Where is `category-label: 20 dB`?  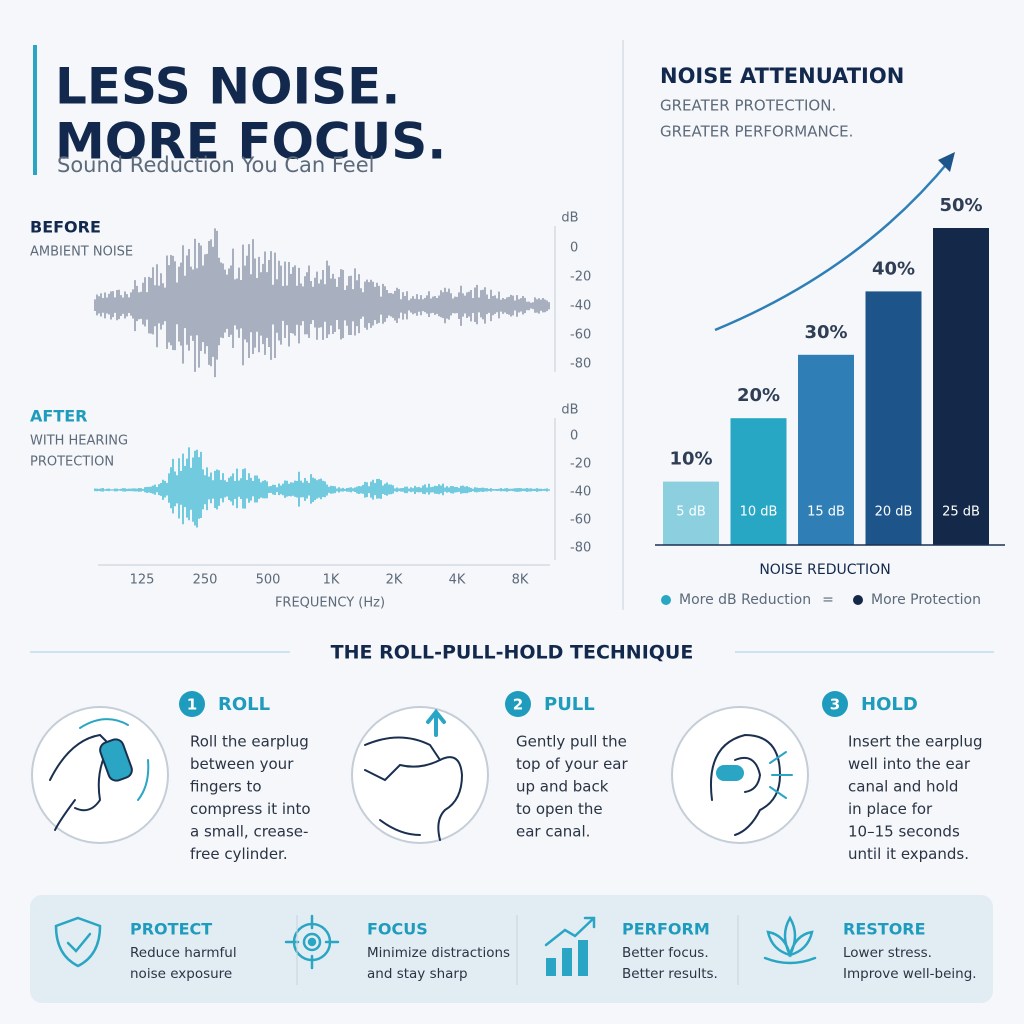
category-label: 20 dB is located at coordinates (894, 512).